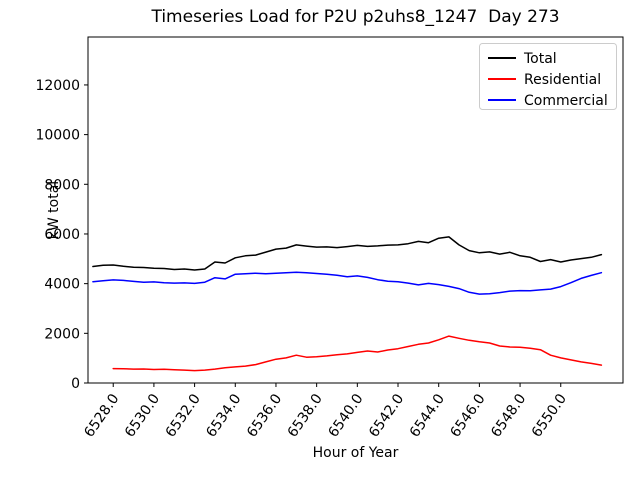  Describe the element at coordinates (57, 136) in the screenshot. I see `y-tick-label: 10000` at that location.